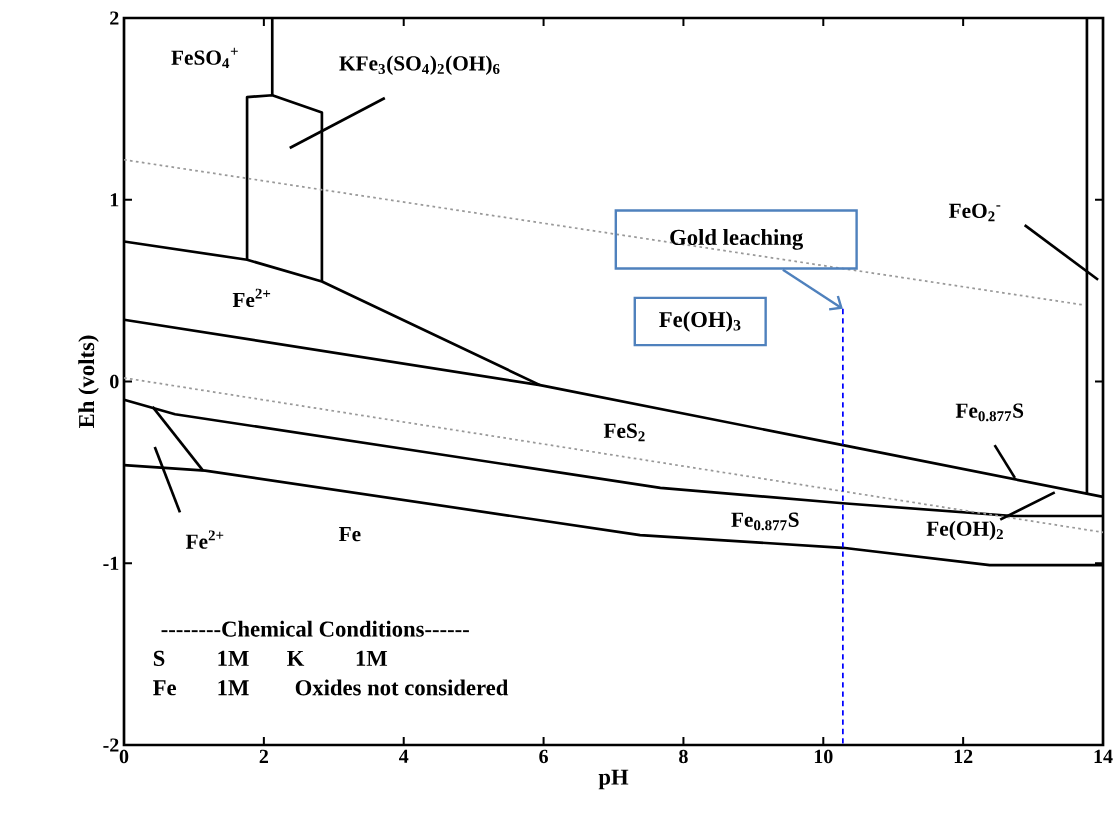 Image resolution: width=1116 pixels, height=829 pixels. What do you see at coordinates (296, 658) in the screenshot?
I see `annotation: K` at bounding box center [296, 658].